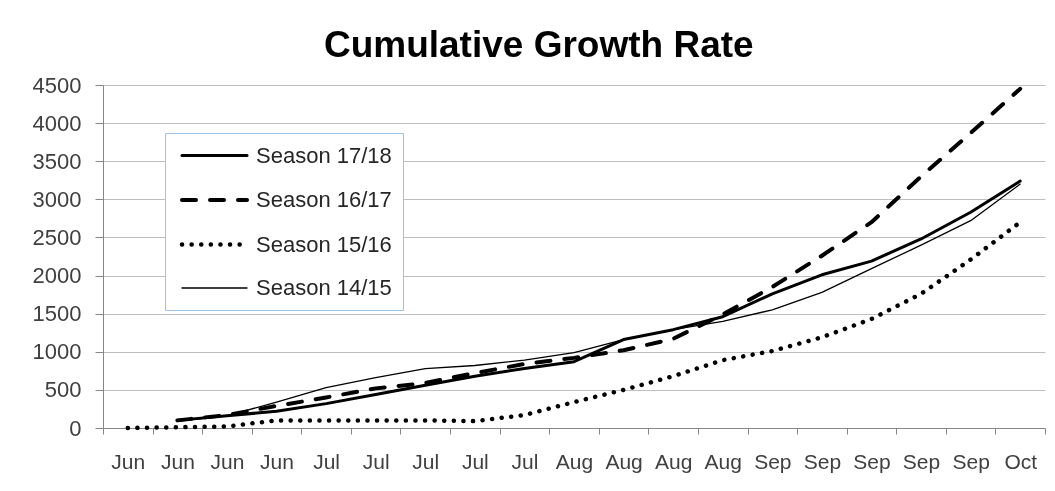 This screenshot has width=1055, height=491. Describe the element at coordinates (324, 244) in the screenshot. I see `legend-label: Season 15/16` at that location.